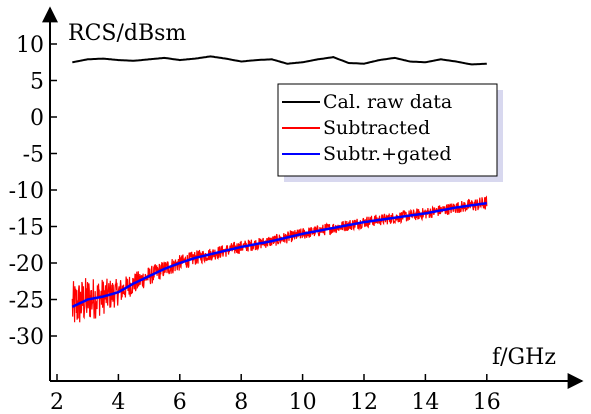 The width and height of the screenshot is (591, 414). I want to click on y-tick-label: -5, so click(33, 155).